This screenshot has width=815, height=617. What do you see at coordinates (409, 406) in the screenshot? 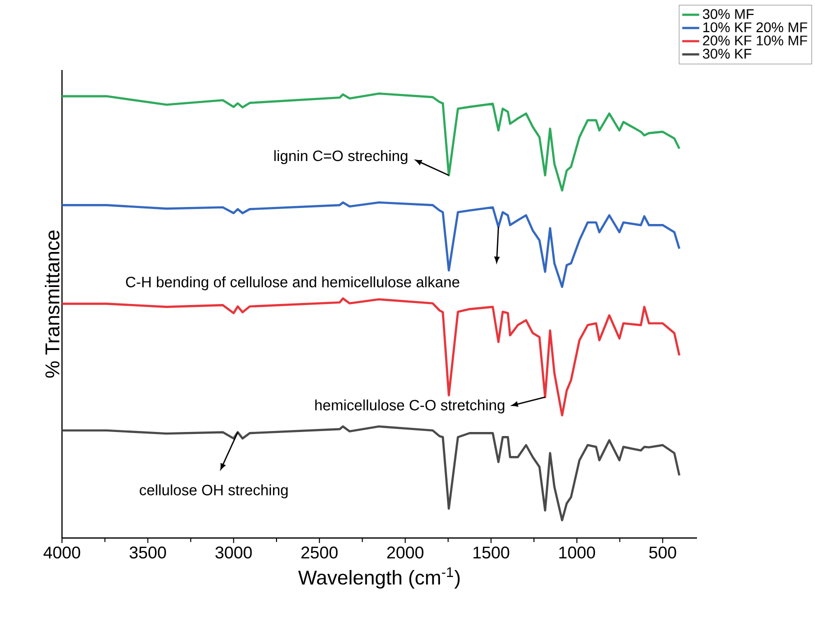
I see `annotation: hemicellulose C-O stretching` at bounding box center [409, 406].